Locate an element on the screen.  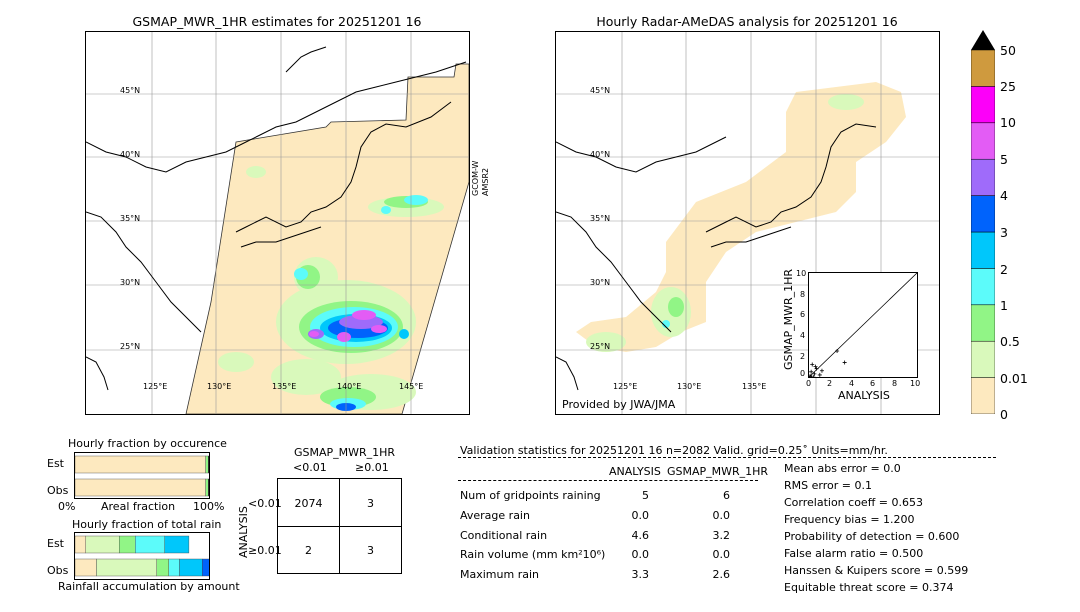
left-lat-label-25: 25°N is located at coordinates (130, 346).